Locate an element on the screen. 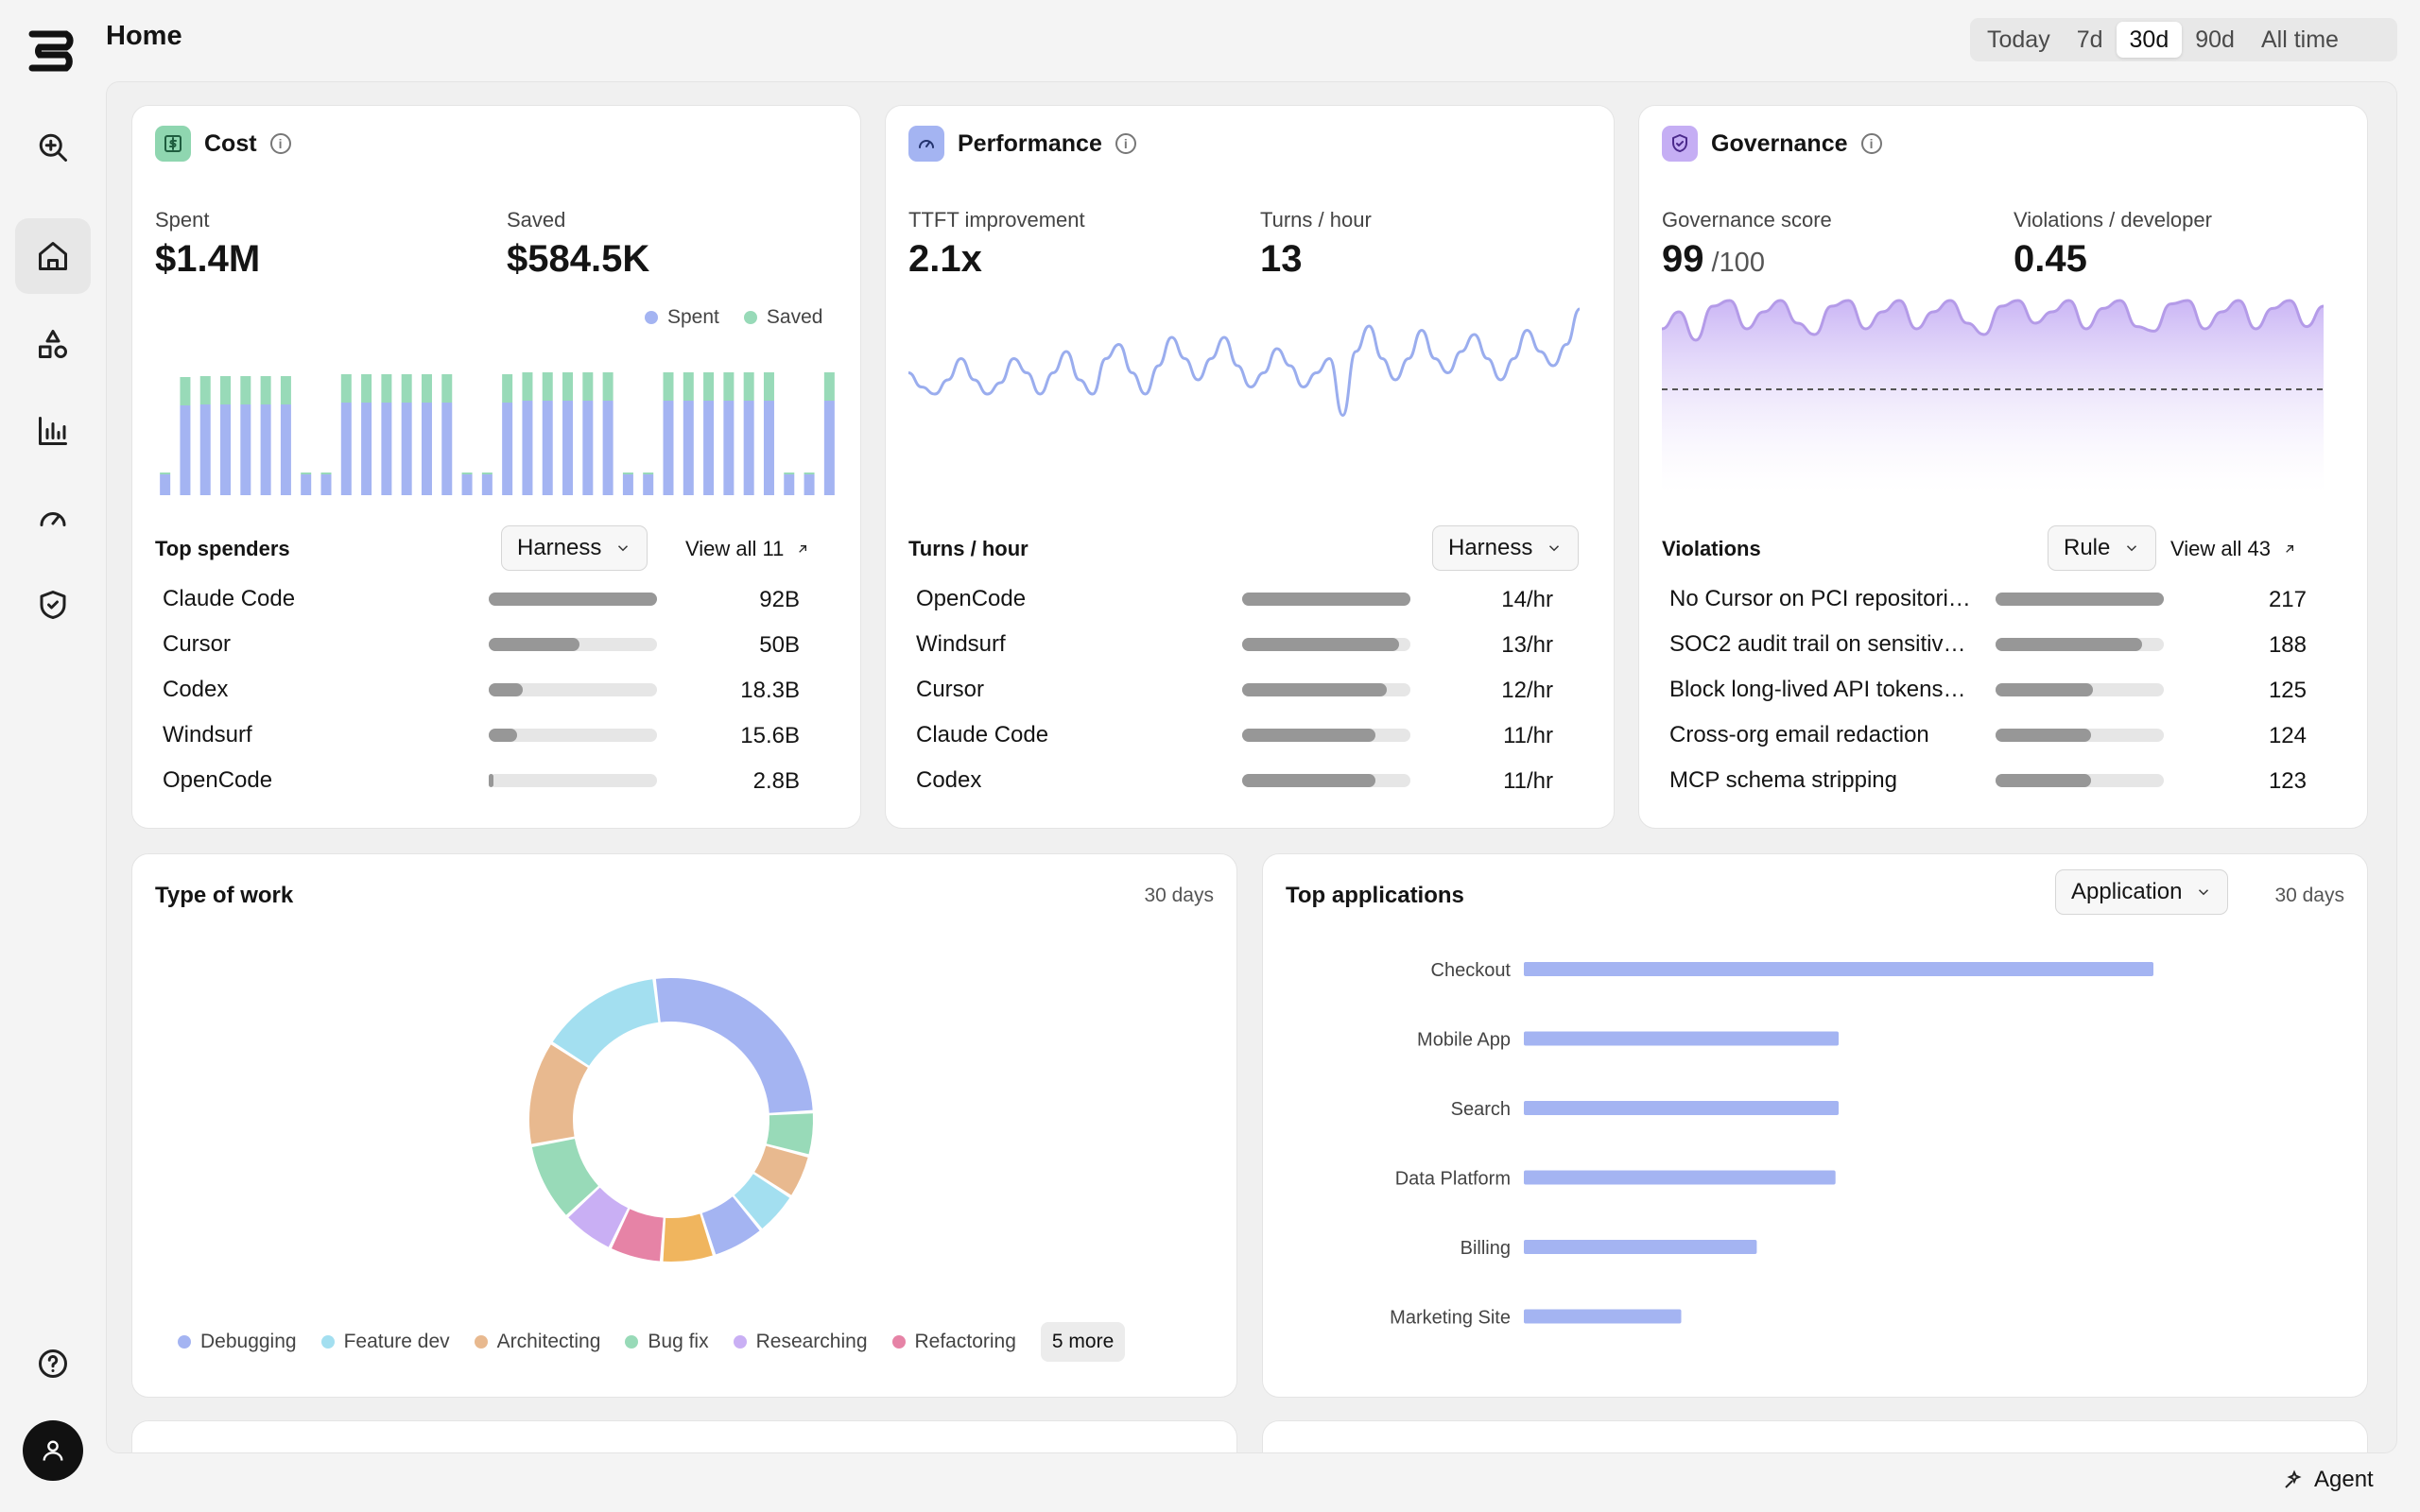 The image size is (2420, 1512). cost-view-all-link: View all 11 is located at coordinates (747, 549).